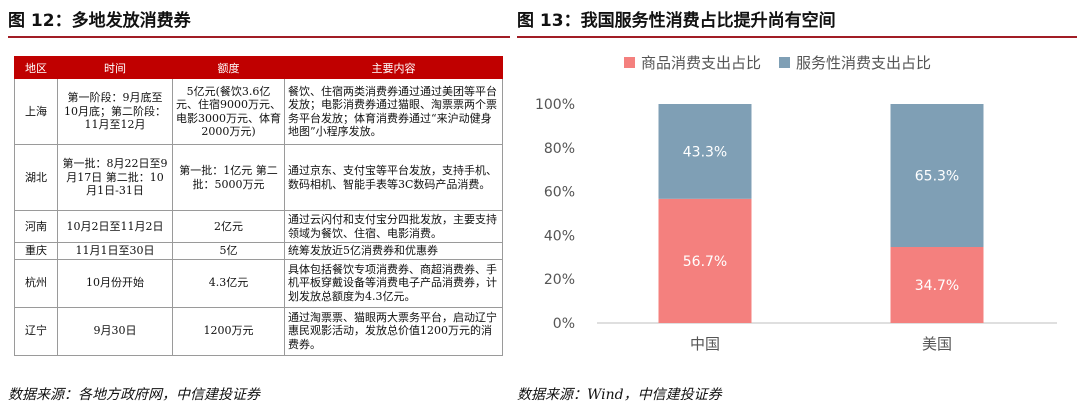 Image resolution: width=1080 pixels, height=414 pixels. Describe the element at coordinates (115, 251) in the screenshot. I see `cell-time: 11月1日至30日` at that location.